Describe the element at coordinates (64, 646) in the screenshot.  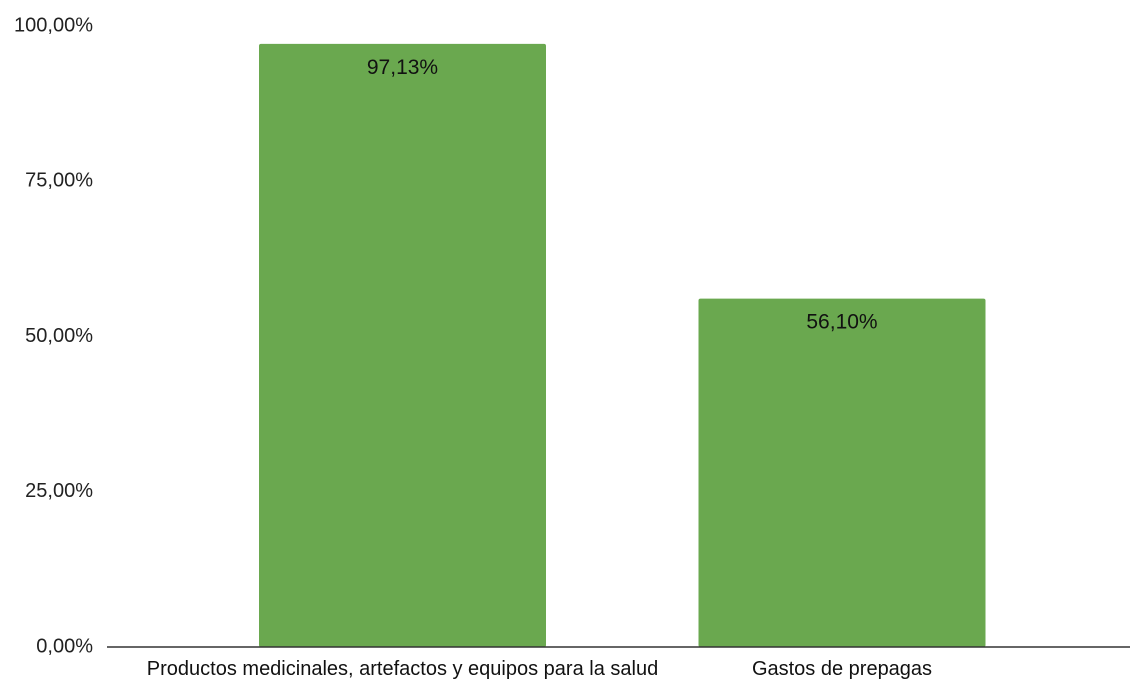
I see `y-tick-label: 0,00%` at that location.